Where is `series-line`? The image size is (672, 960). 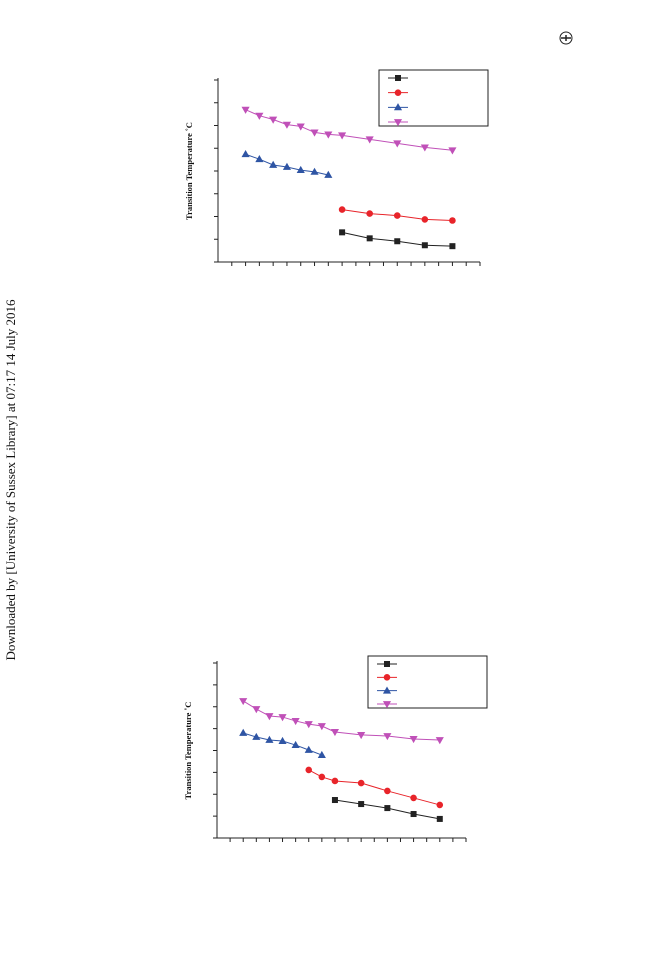
series-line is located at coordinates (374, 787).